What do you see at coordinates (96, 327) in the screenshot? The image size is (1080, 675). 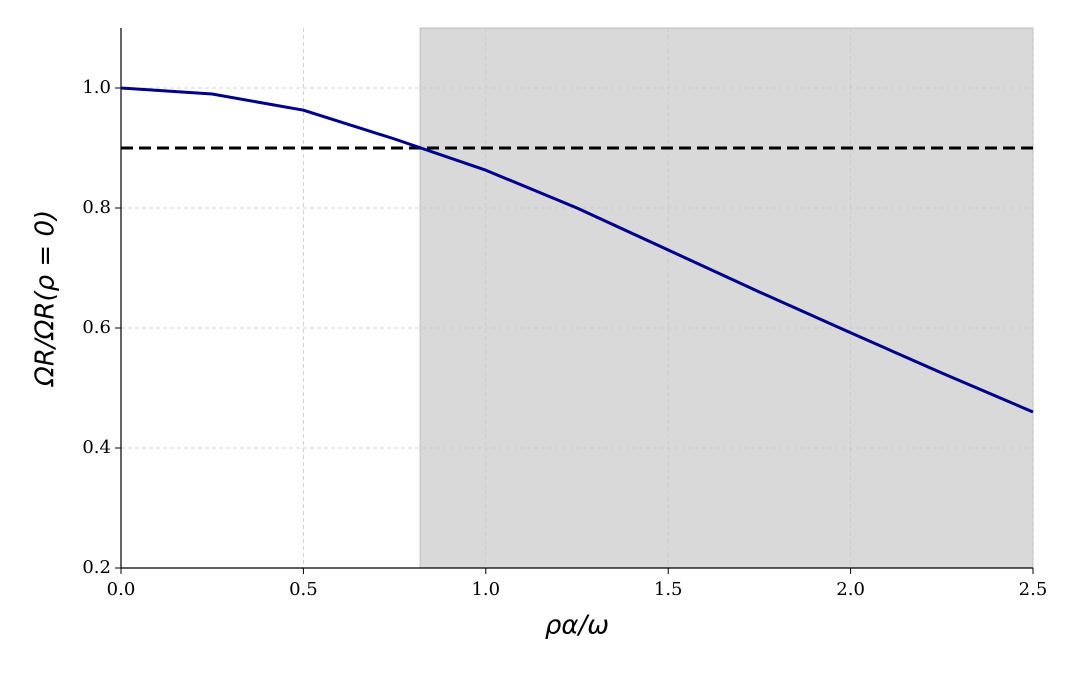 I see `y-tick-label: 0.6` at bounding box center [96, 327].